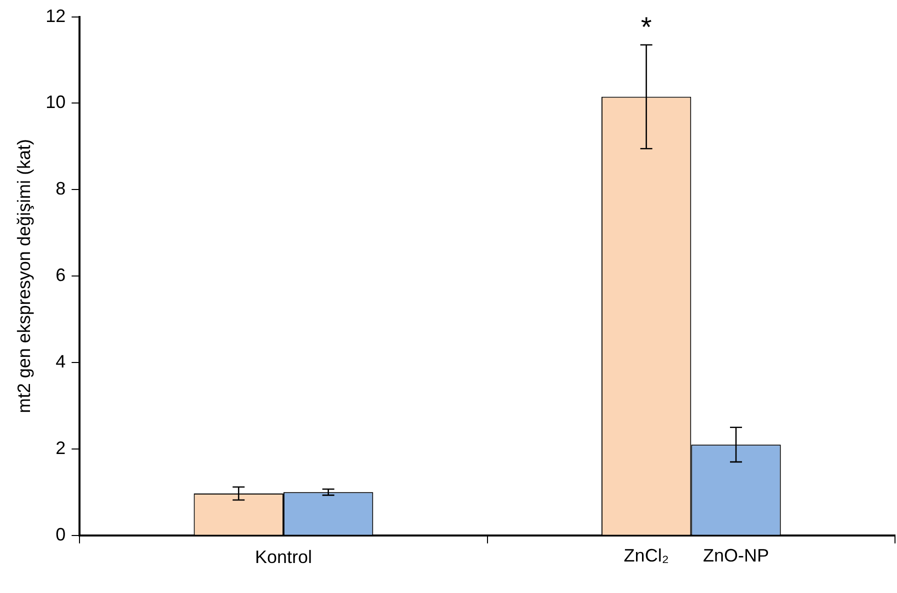 The height and width of the screenshot is (593, 897). Describe the element at coordinates (61, 362) in the screenshot. I see `y-tick-label: 4` at that location.